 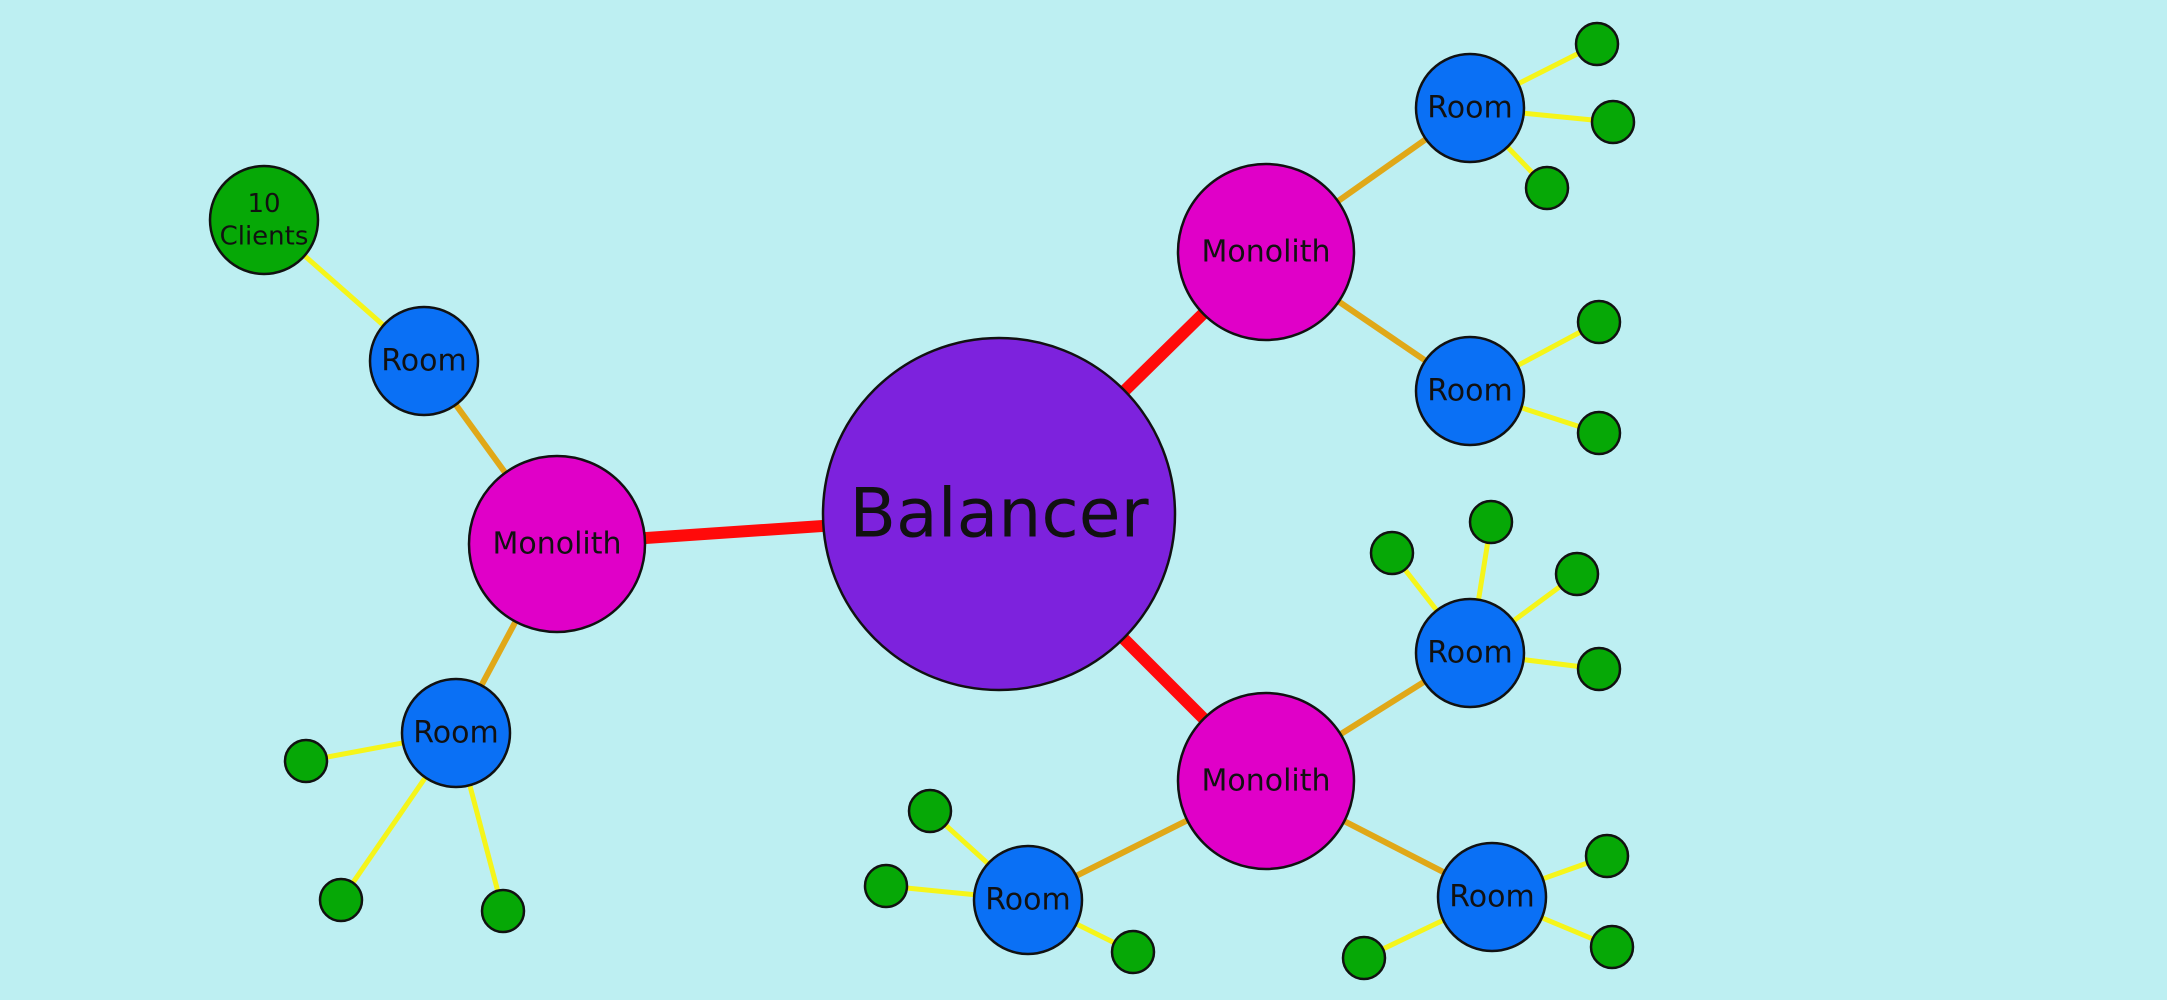 I want to click on balancer-circle, so click(x=999, y=514).